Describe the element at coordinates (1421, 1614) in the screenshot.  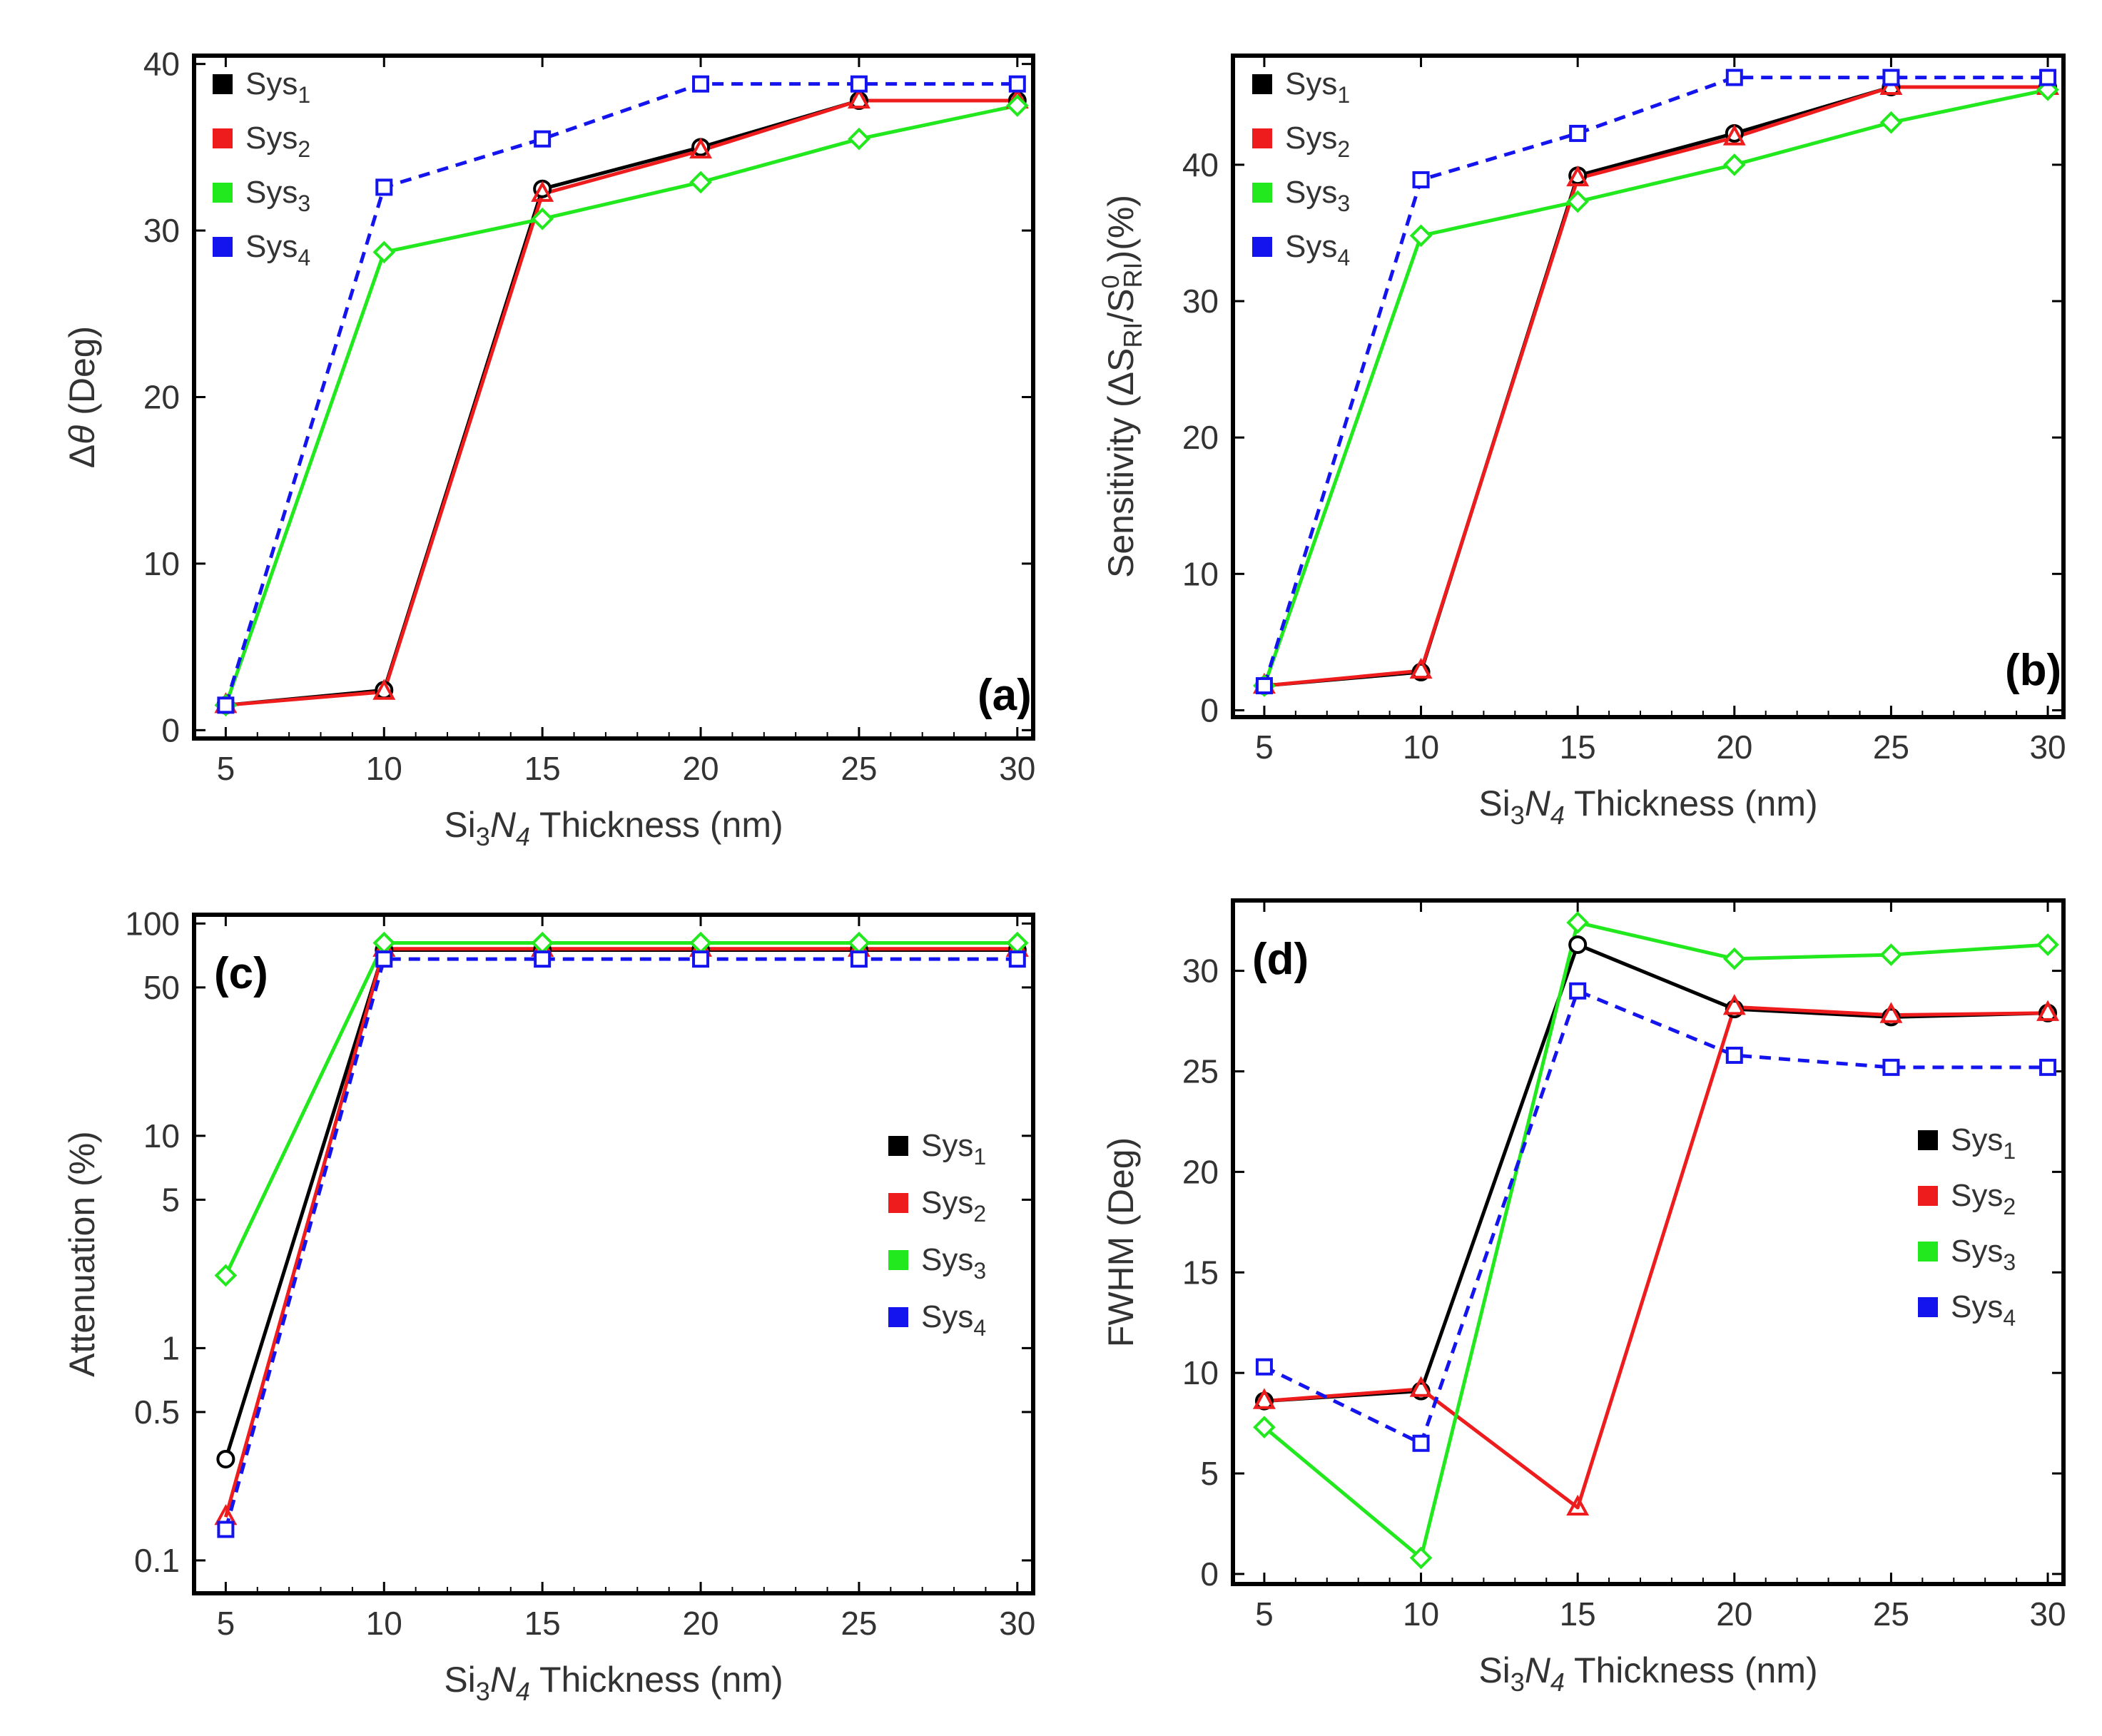
I see `x-tick-label: 10` at that location.